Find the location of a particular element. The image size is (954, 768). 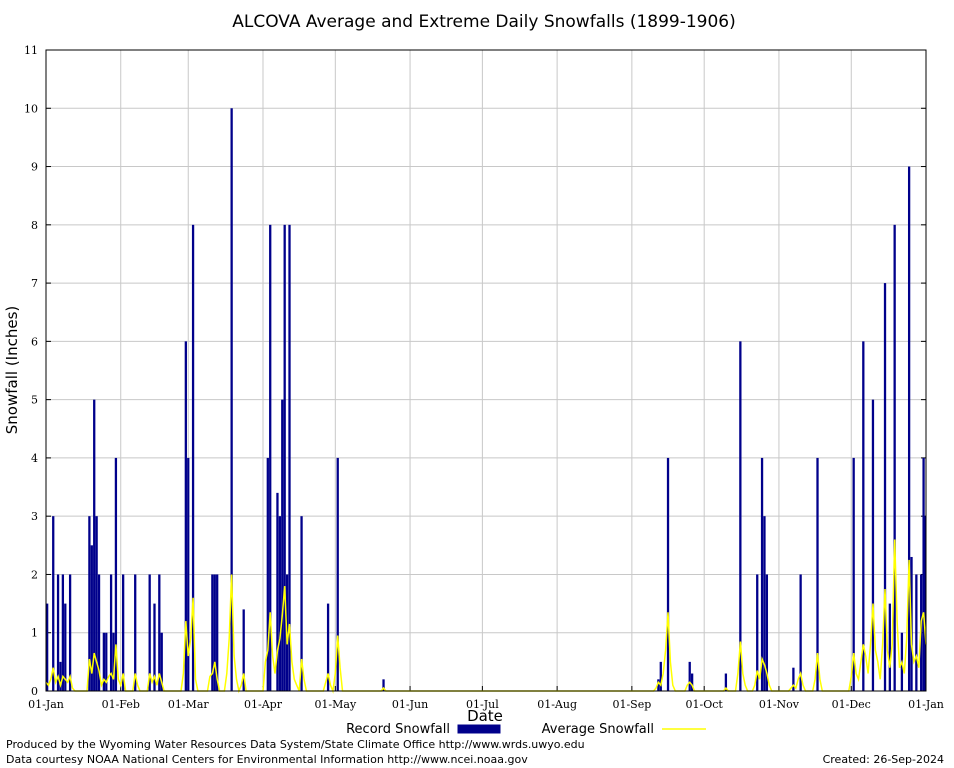

y-tick-label: 11 is located at coordinates (31, 50).